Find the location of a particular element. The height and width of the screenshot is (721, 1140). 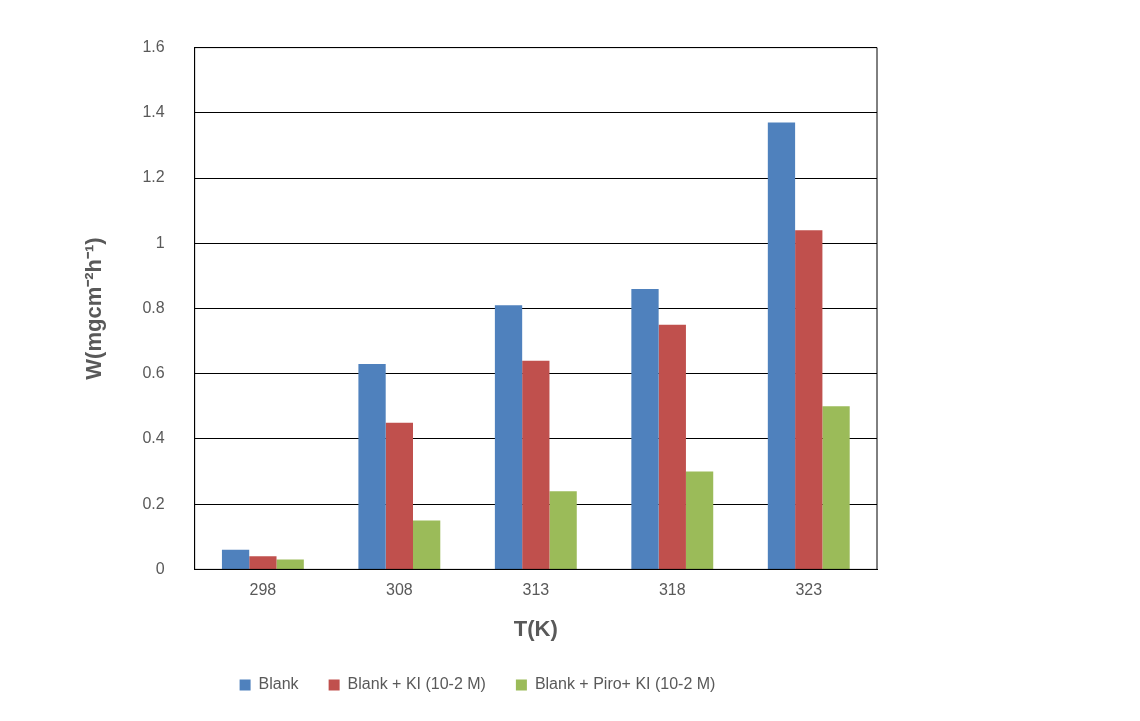

x-tick-label: 298 is located at coordinates (263, 590).